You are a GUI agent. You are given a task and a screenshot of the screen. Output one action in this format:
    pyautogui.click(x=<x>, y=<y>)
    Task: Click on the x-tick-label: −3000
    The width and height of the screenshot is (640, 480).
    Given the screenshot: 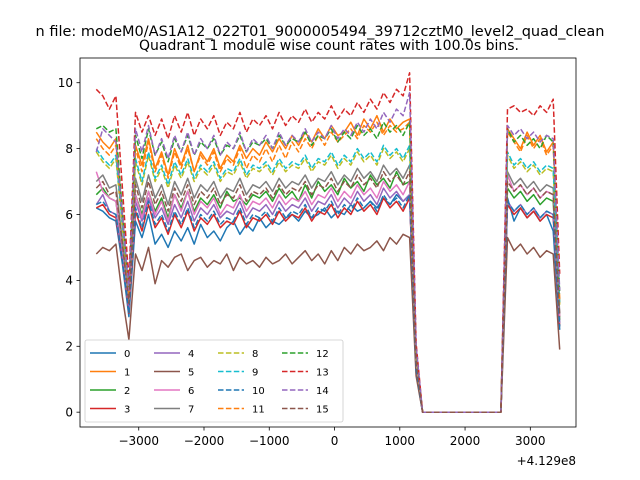 What is the action you would take?
    pyautogui.click(x=138, y=441)
    